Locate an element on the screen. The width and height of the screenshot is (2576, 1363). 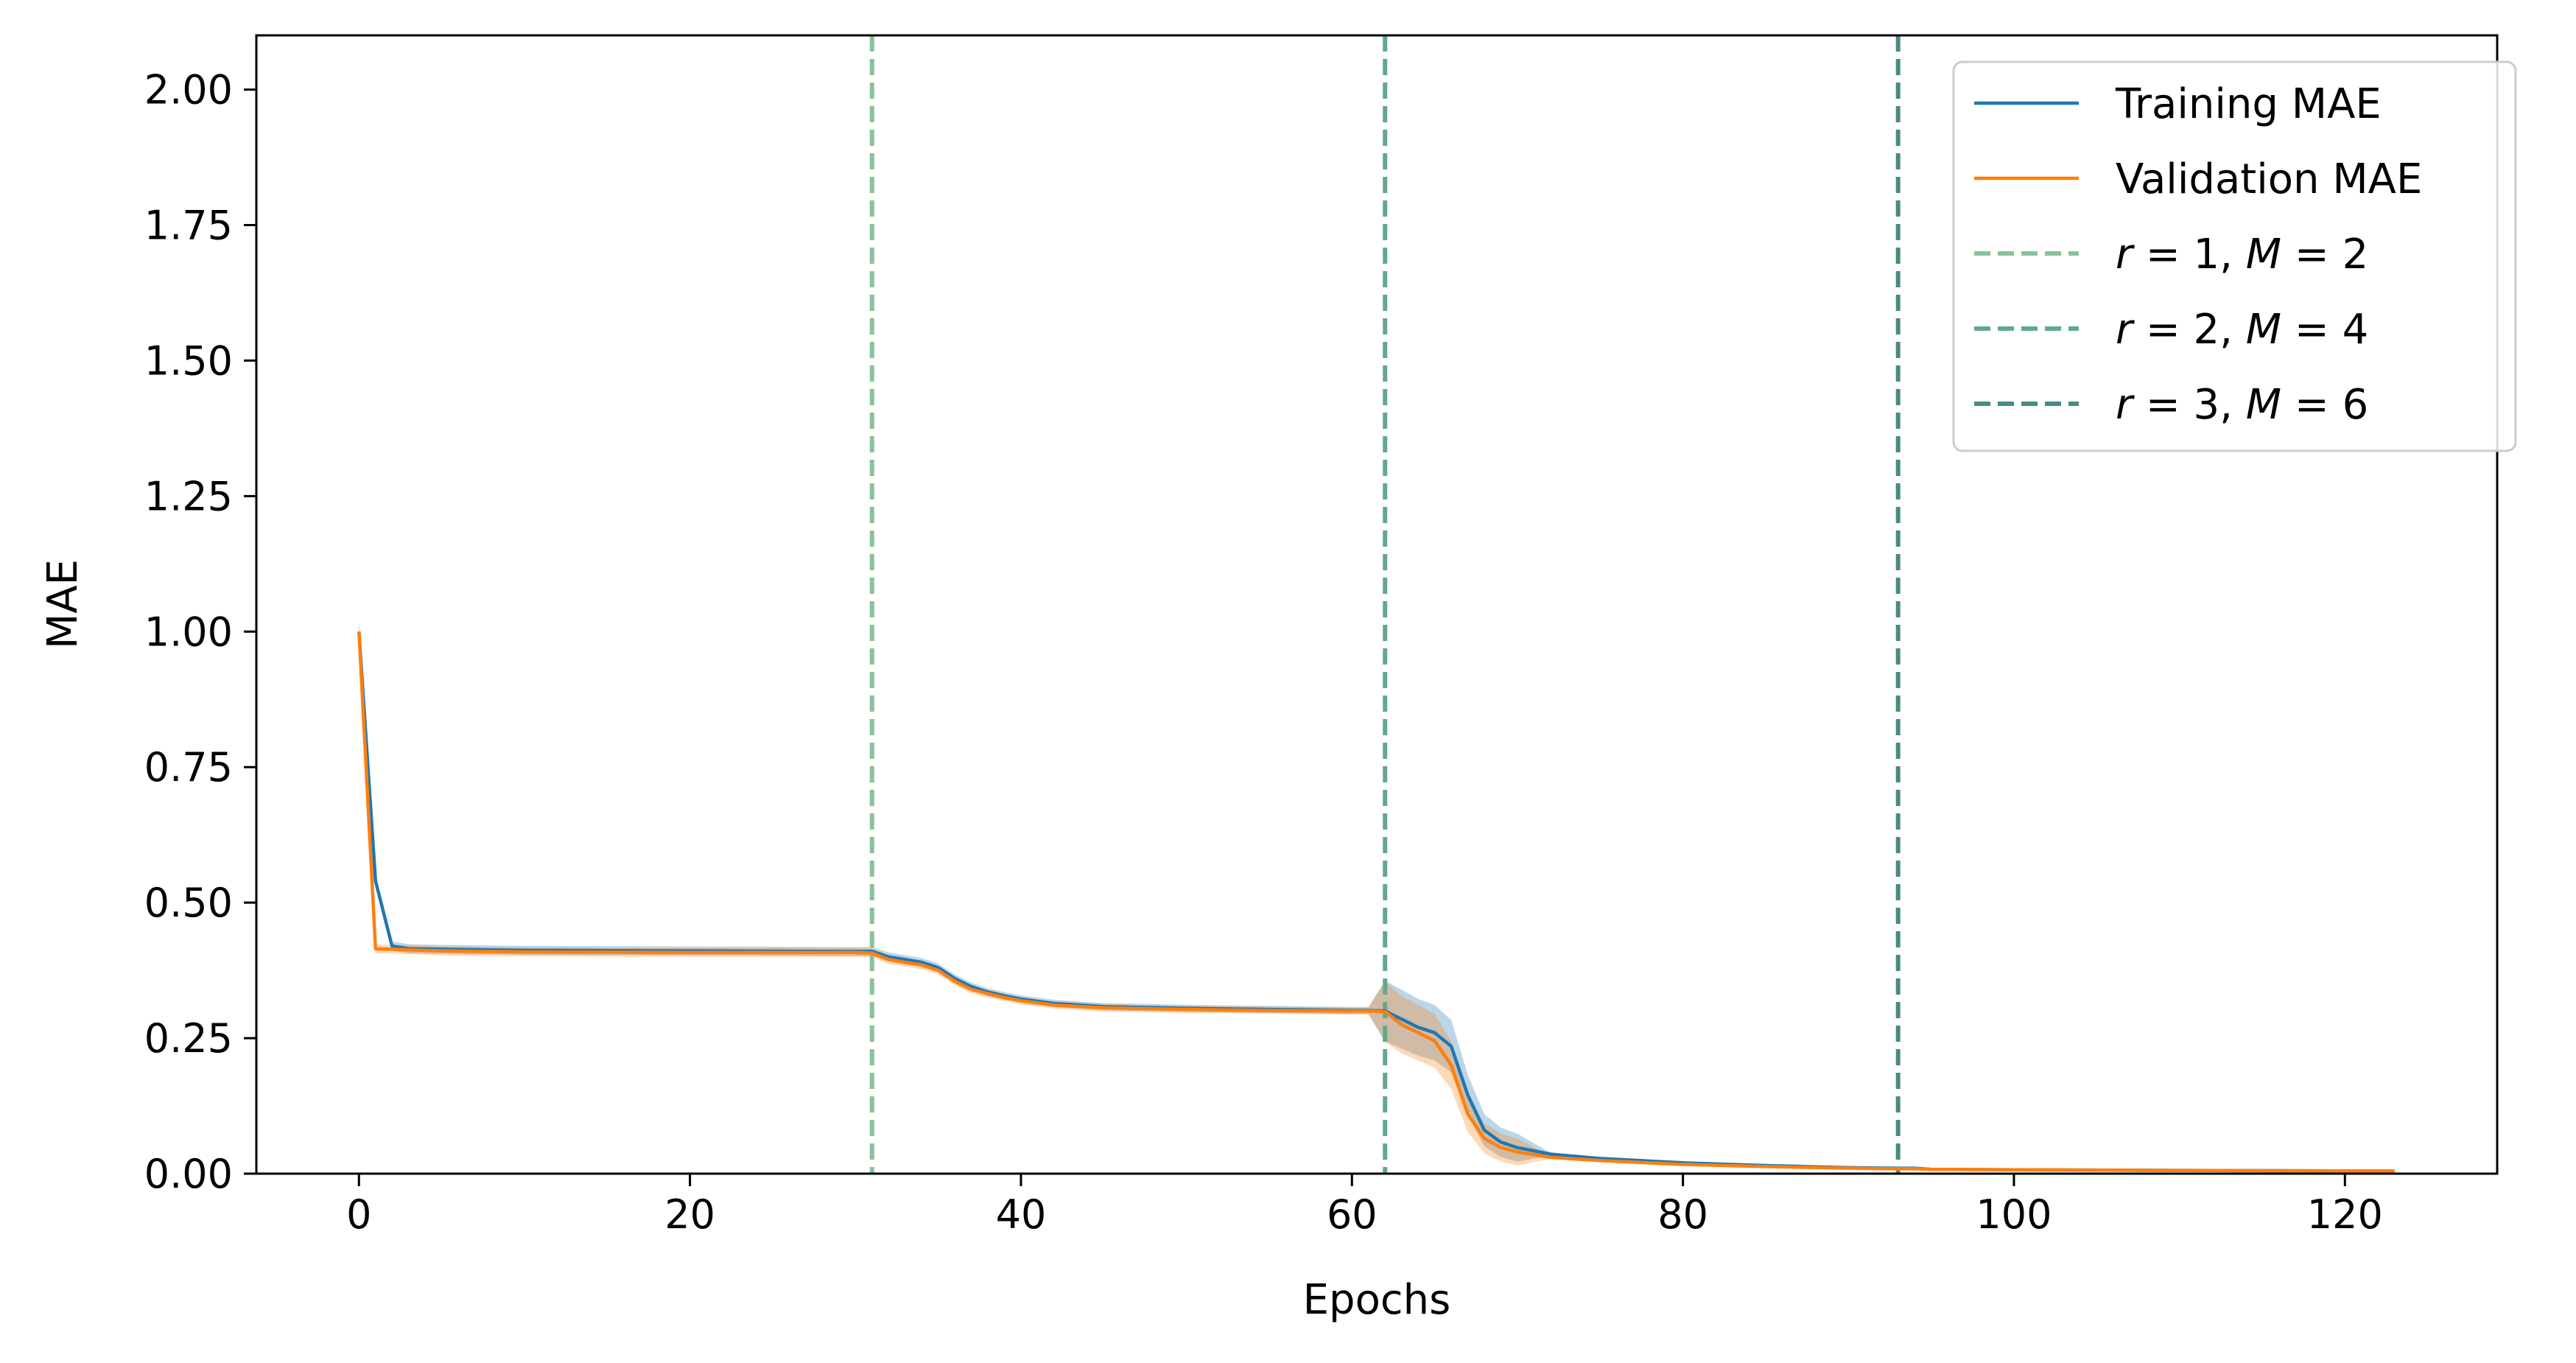
y-tick-label: 0.00 is located at coordinates (188, 1174).